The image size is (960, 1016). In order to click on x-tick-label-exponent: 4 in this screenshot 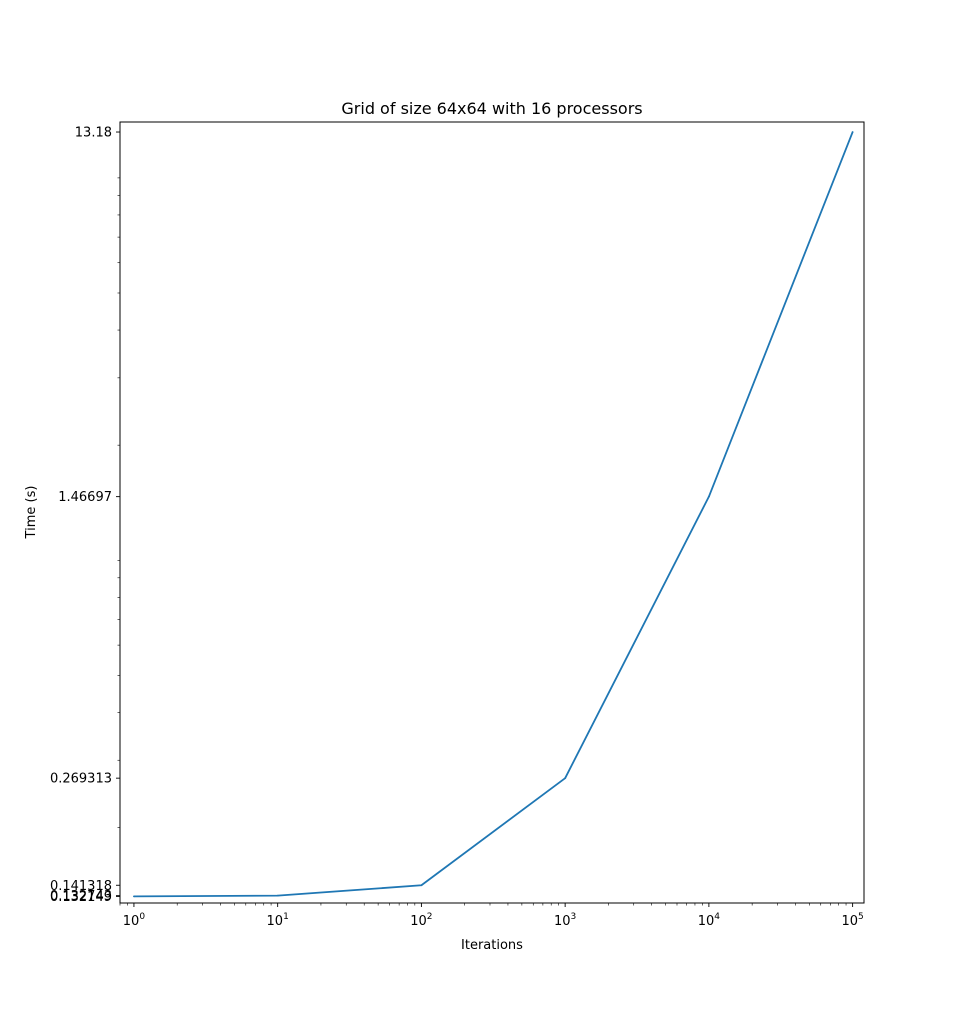, I will do `click(717, 917)`.